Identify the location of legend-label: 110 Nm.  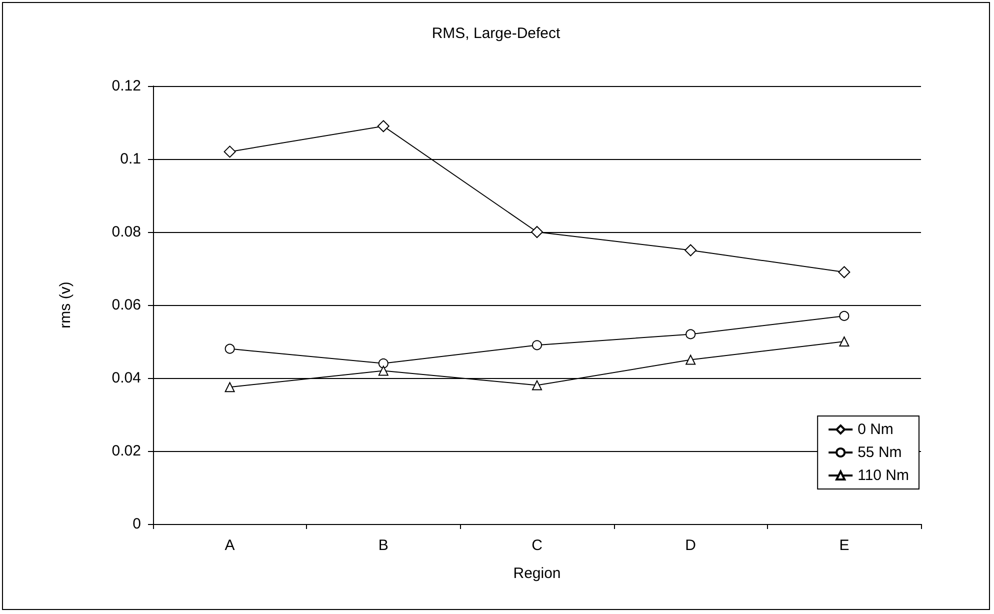
(884, 475).